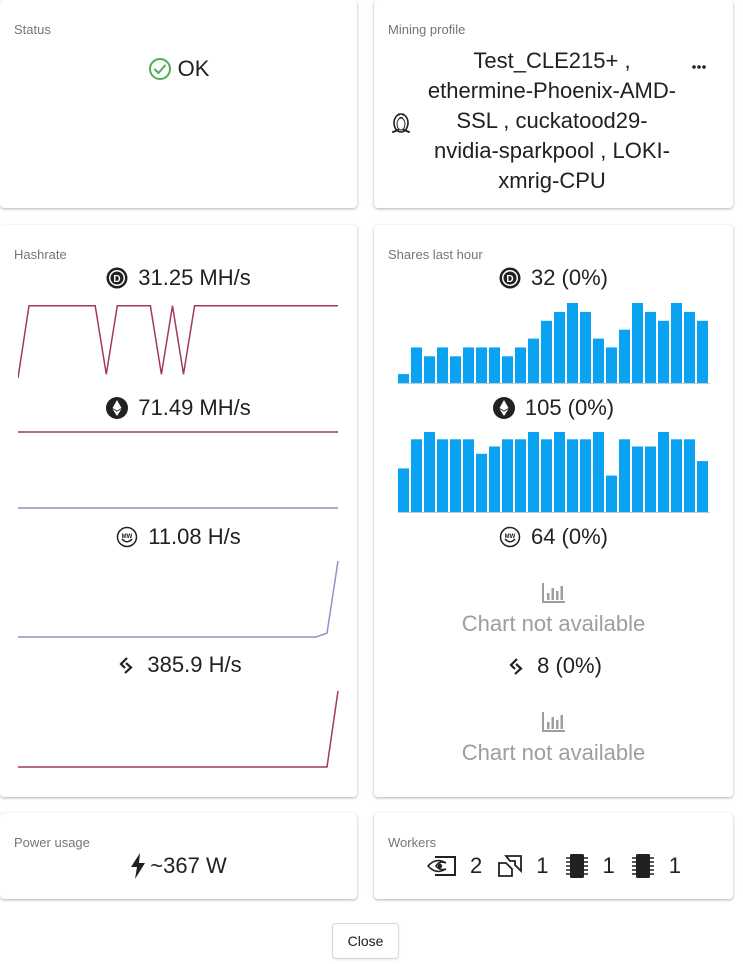  I want to click on hashrate-decred: D 31.25 MH/s, so click(178, 278).